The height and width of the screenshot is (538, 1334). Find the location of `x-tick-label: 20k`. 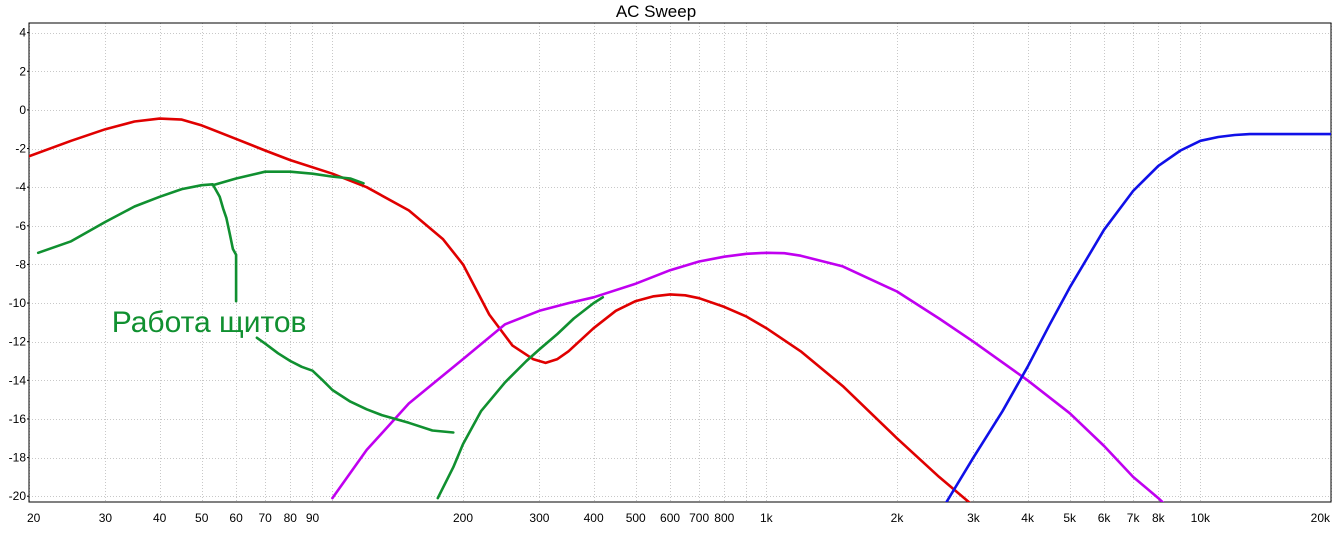

x-tick-label: 20k is located at coordinates (1321, 518).